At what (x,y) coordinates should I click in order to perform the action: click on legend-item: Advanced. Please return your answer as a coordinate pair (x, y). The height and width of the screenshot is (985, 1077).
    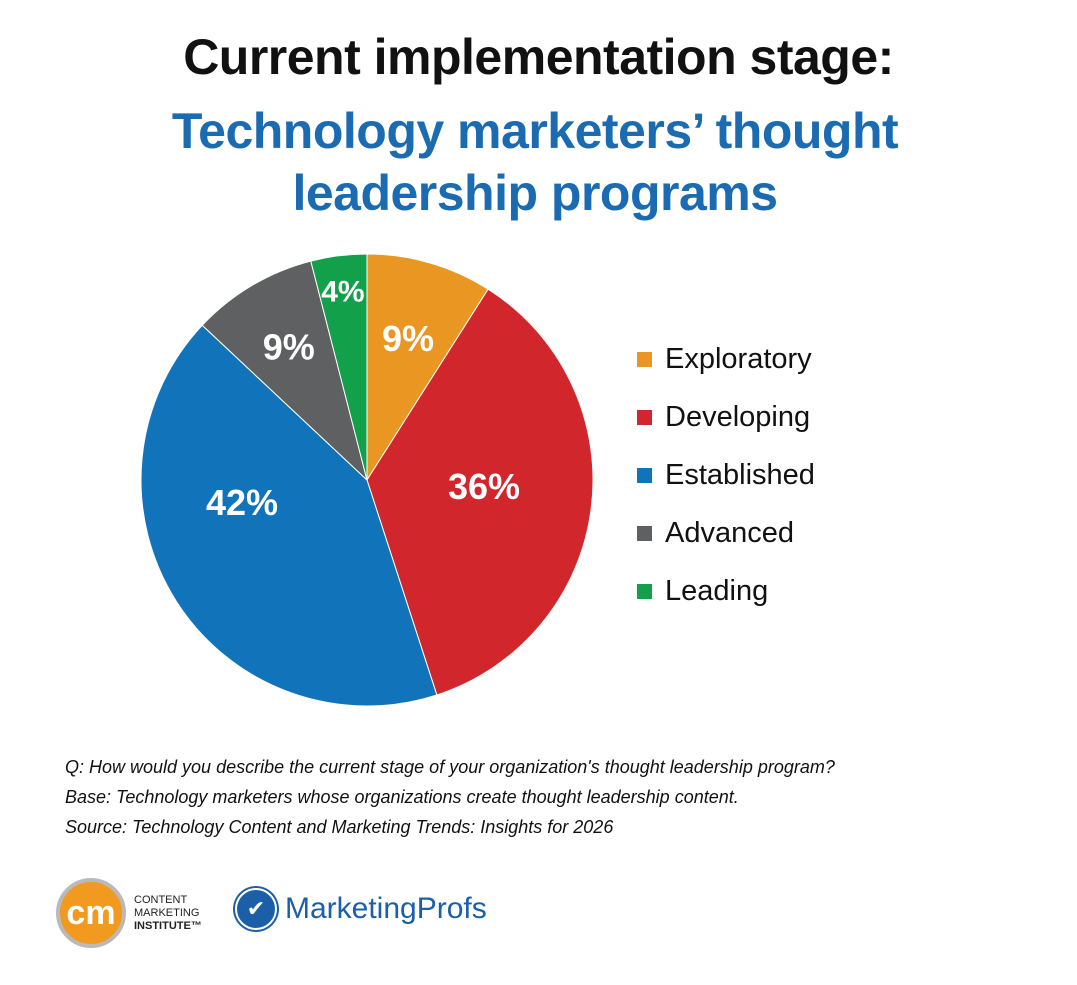
    Looking at the image, I should click on (726, 533).